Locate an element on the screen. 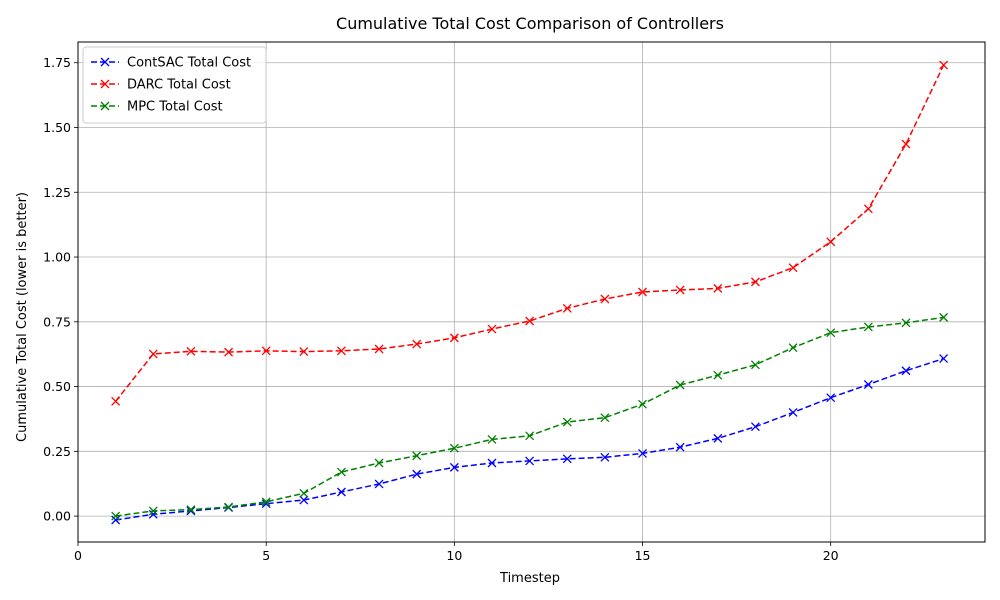 This screenshot has width=1000, height=600. y-tick-label: 1.75 is located at coordinates (57, 62).